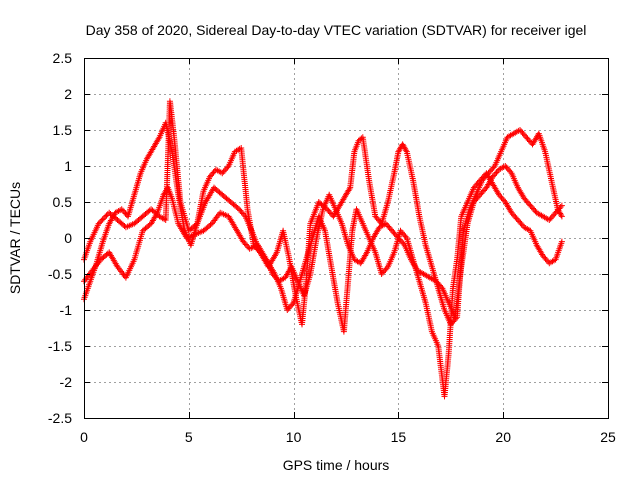  What do you see at coordinates (189, 437) in the screenshot?
I see `x-tick-label: 5` at bounding box center [189, 437].